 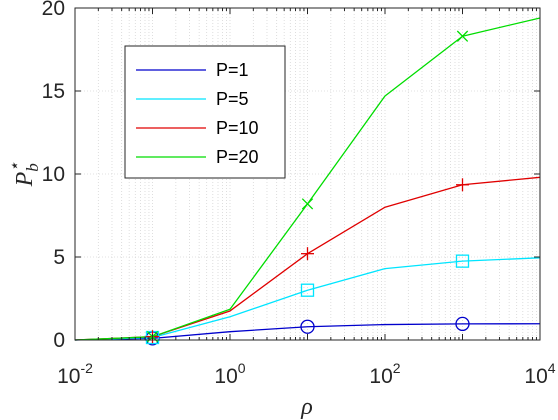 I want to click on legend: P=1 P=5 P=10 P=20, so click(x=205, y=112).